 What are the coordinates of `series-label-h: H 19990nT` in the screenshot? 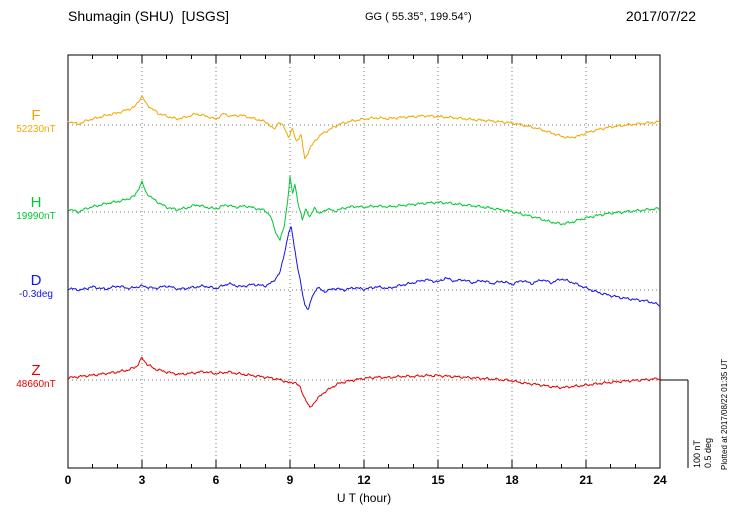 It's located at (36, 209).